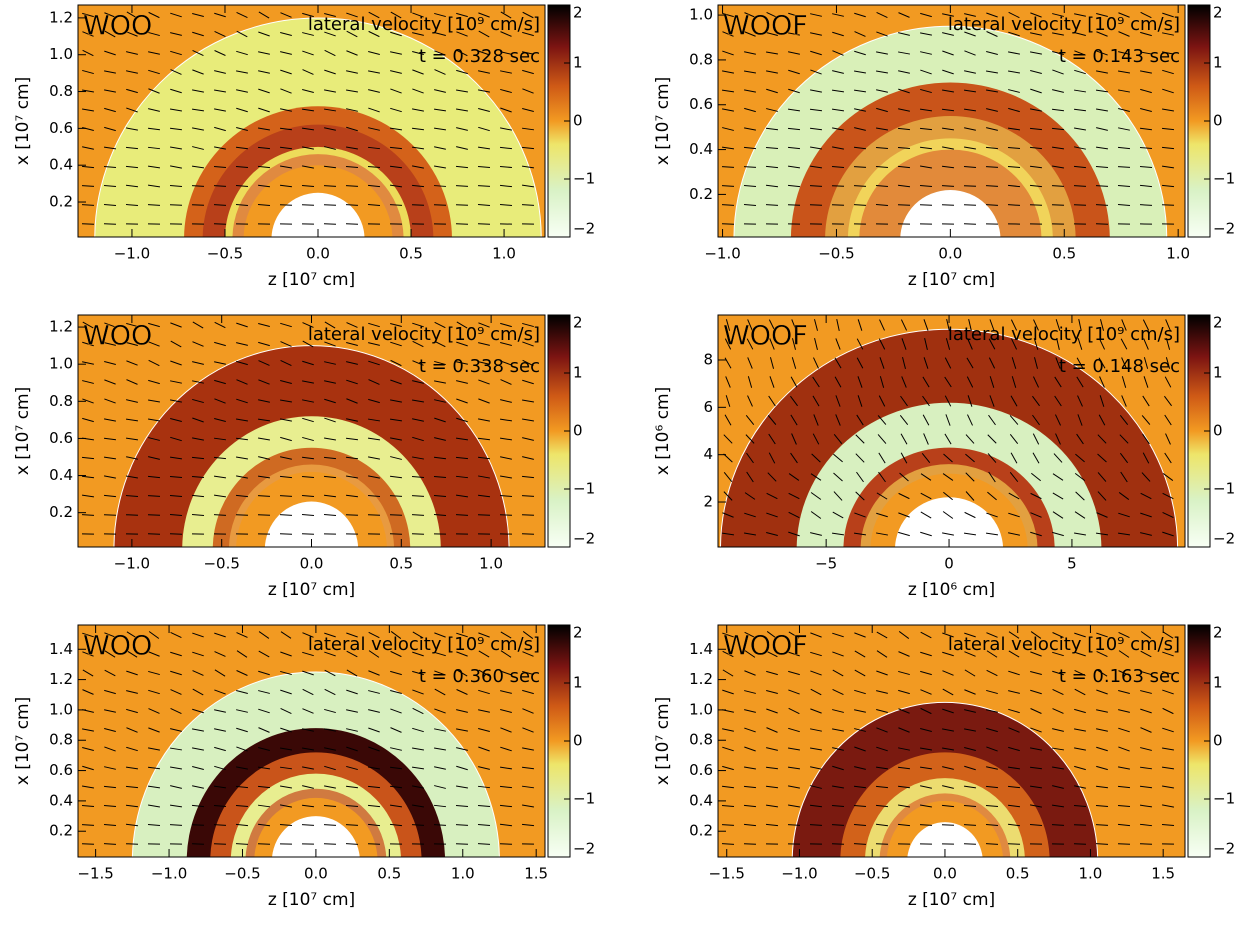  What do you see at coordinates (61, 438) in the screenshot?
I see `y-tick-label: 0.6` at bounding box center [61, 438].